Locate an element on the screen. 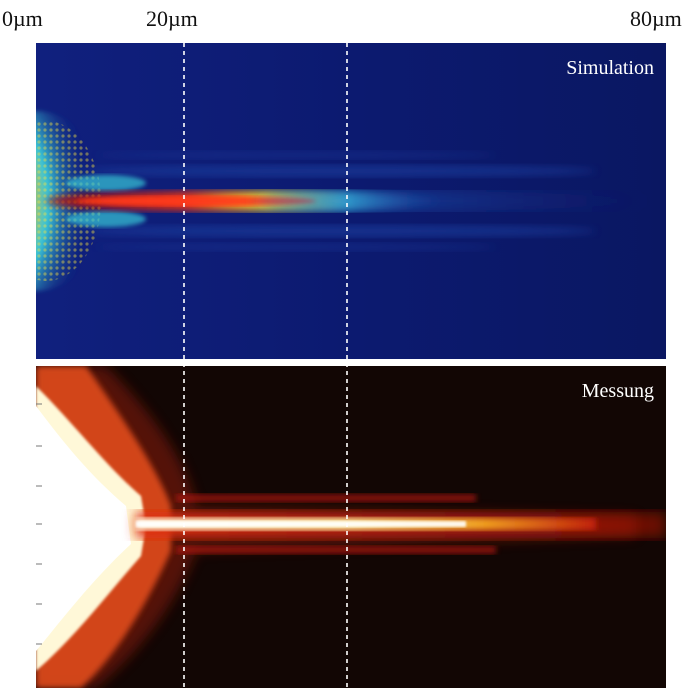 This screenshot has height=700, width=700. measurement-title: Messung is located at coordinates (617, 391).